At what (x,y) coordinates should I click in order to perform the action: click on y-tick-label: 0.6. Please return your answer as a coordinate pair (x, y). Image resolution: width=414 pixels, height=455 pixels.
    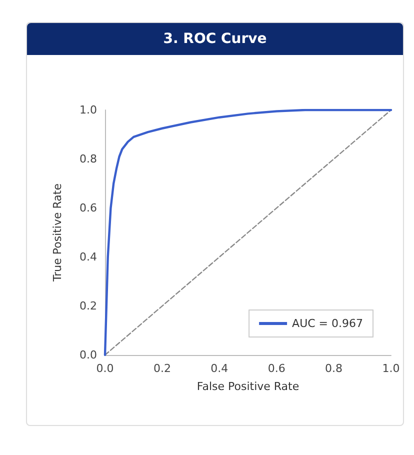
    Looking at the image, I should click on (88, 208).